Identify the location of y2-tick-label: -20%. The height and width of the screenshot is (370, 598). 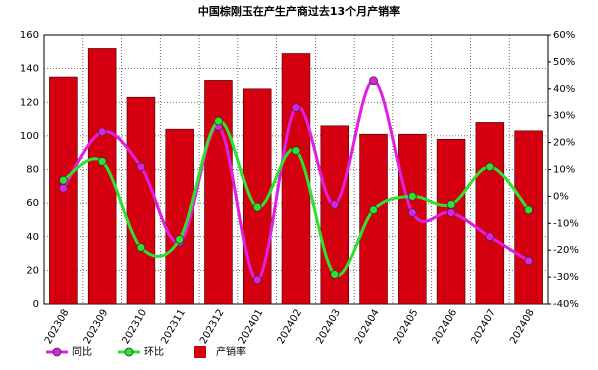
(566, 250).